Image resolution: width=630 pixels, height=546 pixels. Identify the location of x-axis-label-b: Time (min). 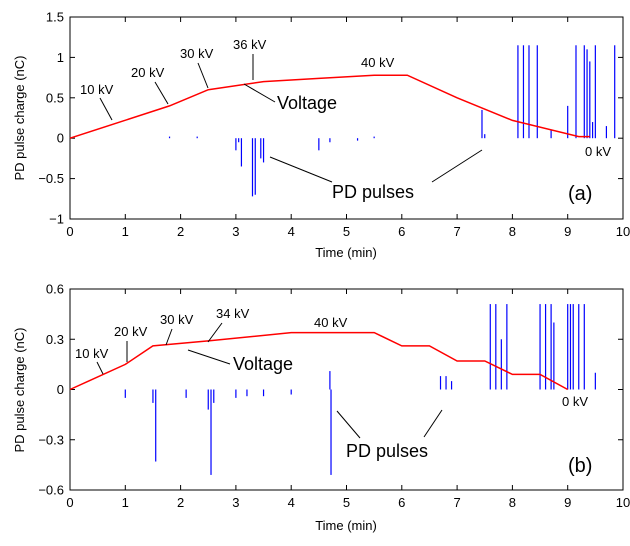
(346, 525).